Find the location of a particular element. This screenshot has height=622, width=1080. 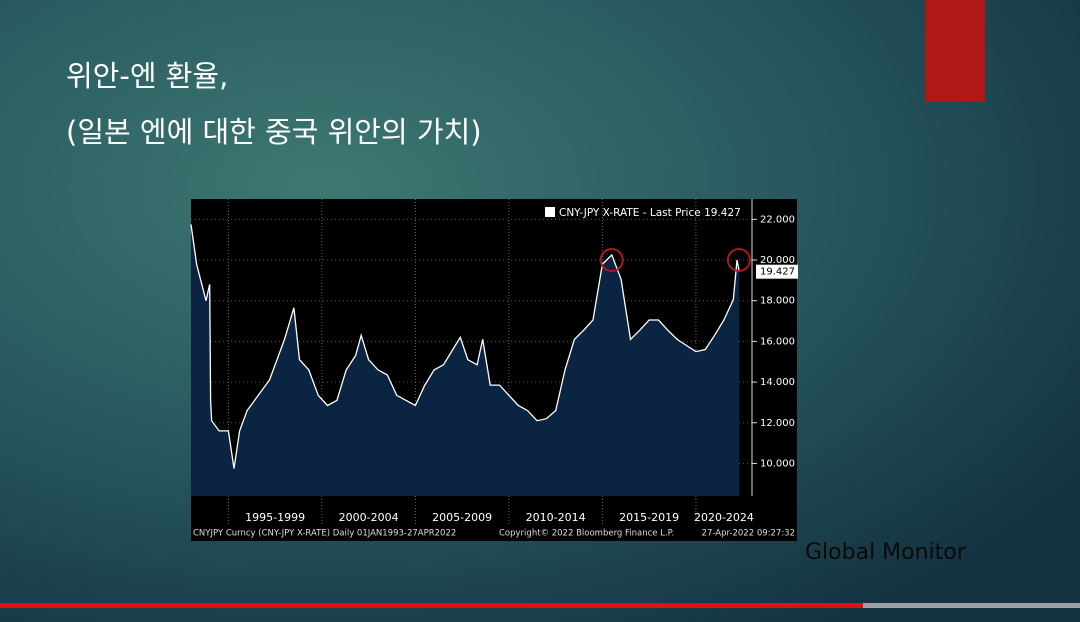

last-price-label: 19.427 is located at coordinates (777, 272).